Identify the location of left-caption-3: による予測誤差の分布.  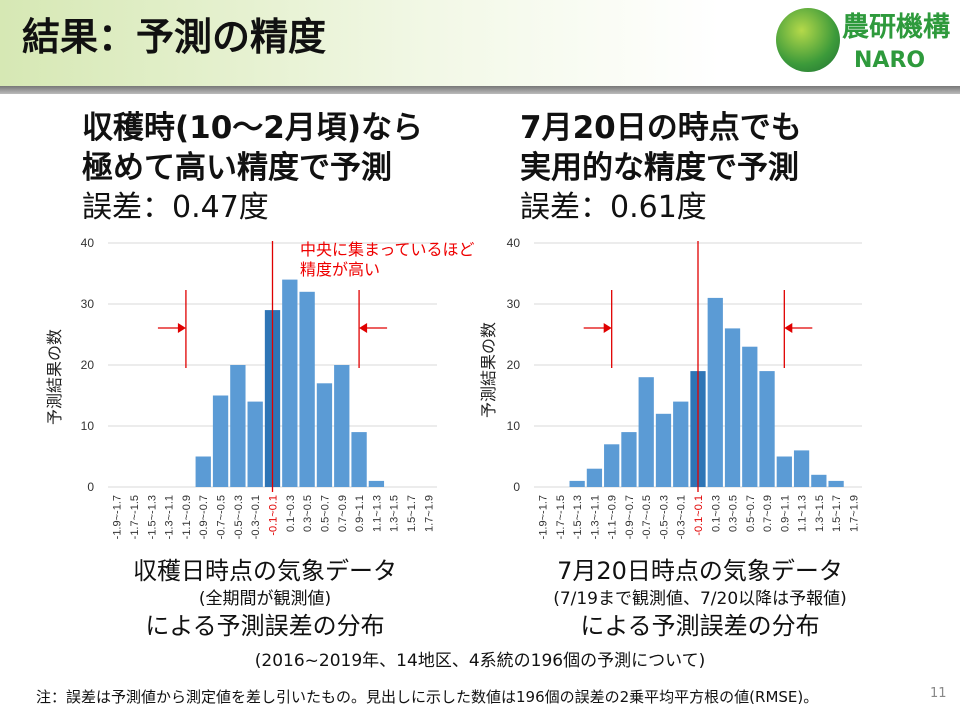
(265, 626).